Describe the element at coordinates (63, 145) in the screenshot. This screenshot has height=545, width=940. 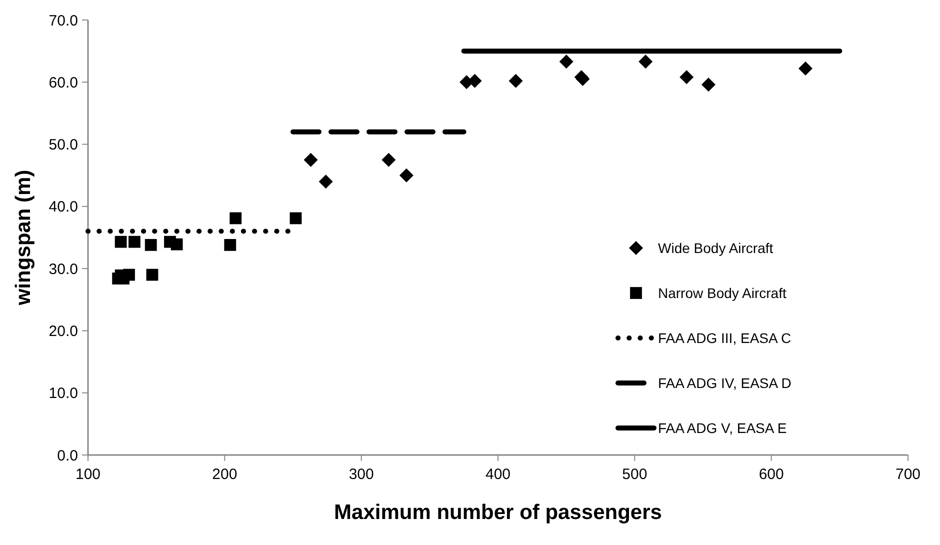
I see `y-tick-label: 50.0` at that location.